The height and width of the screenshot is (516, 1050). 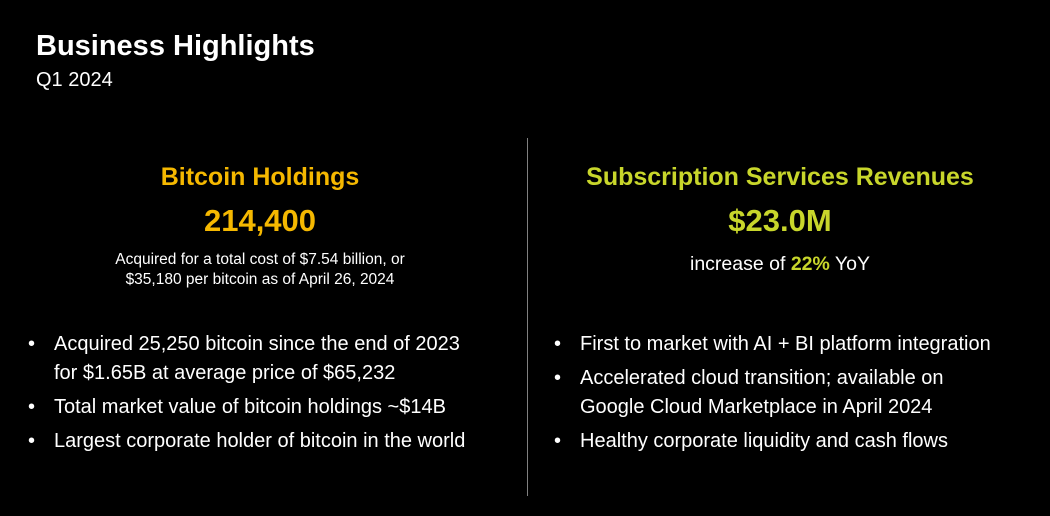 I want to click on subscription-growth-percent: 22%, so click(x=810, y=264).